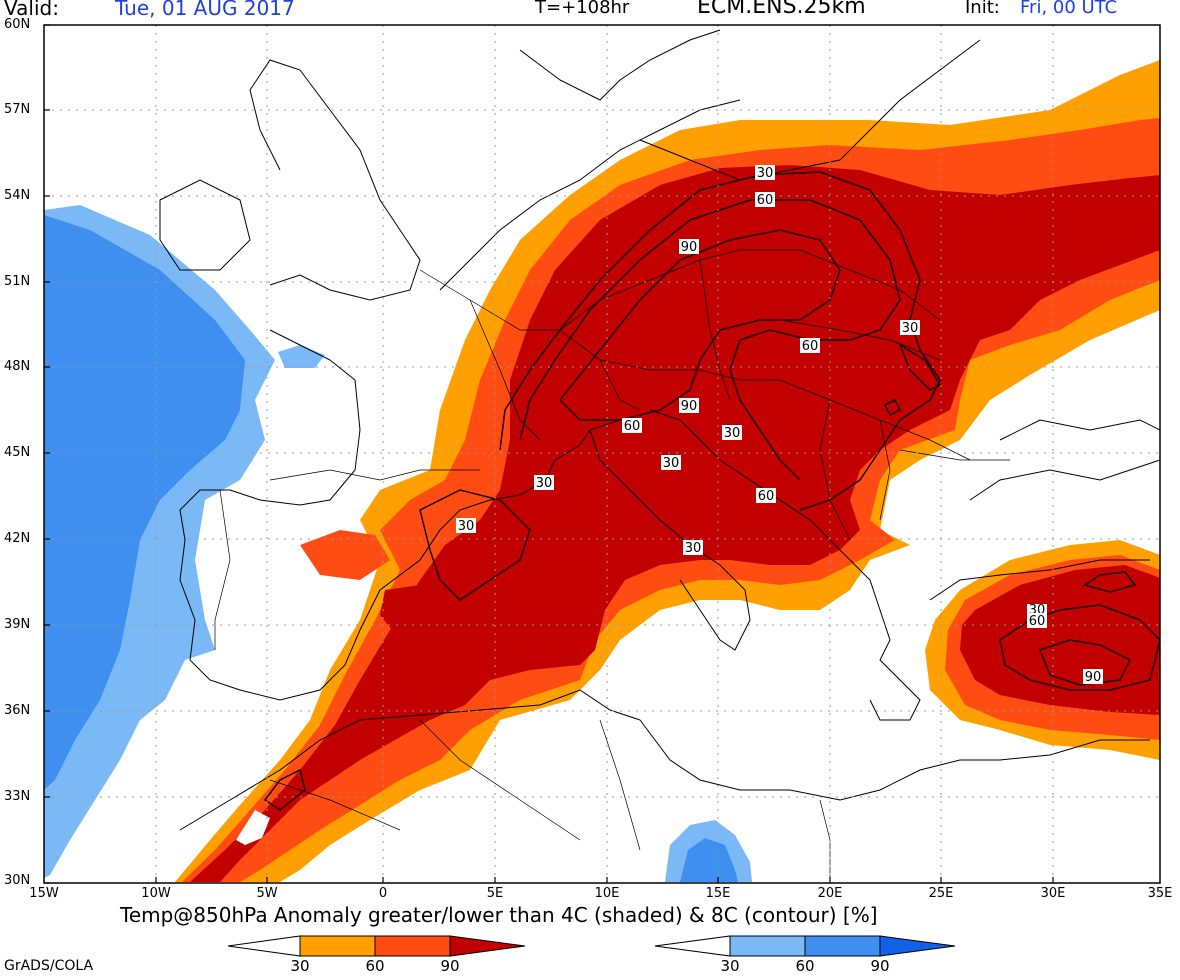 The height and width of the screenshot is (980, 1180). I want to click on lat-label: 30N, so click(17, 880).